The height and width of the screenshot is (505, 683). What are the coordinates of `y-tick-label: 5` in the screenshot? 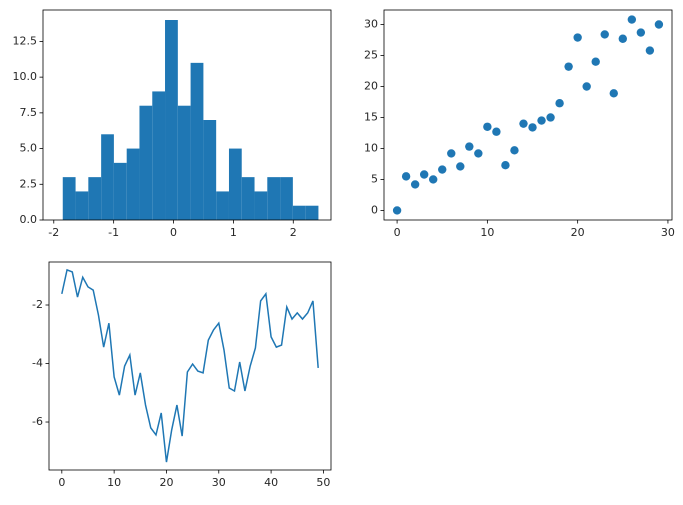 It's located at (374, 178).